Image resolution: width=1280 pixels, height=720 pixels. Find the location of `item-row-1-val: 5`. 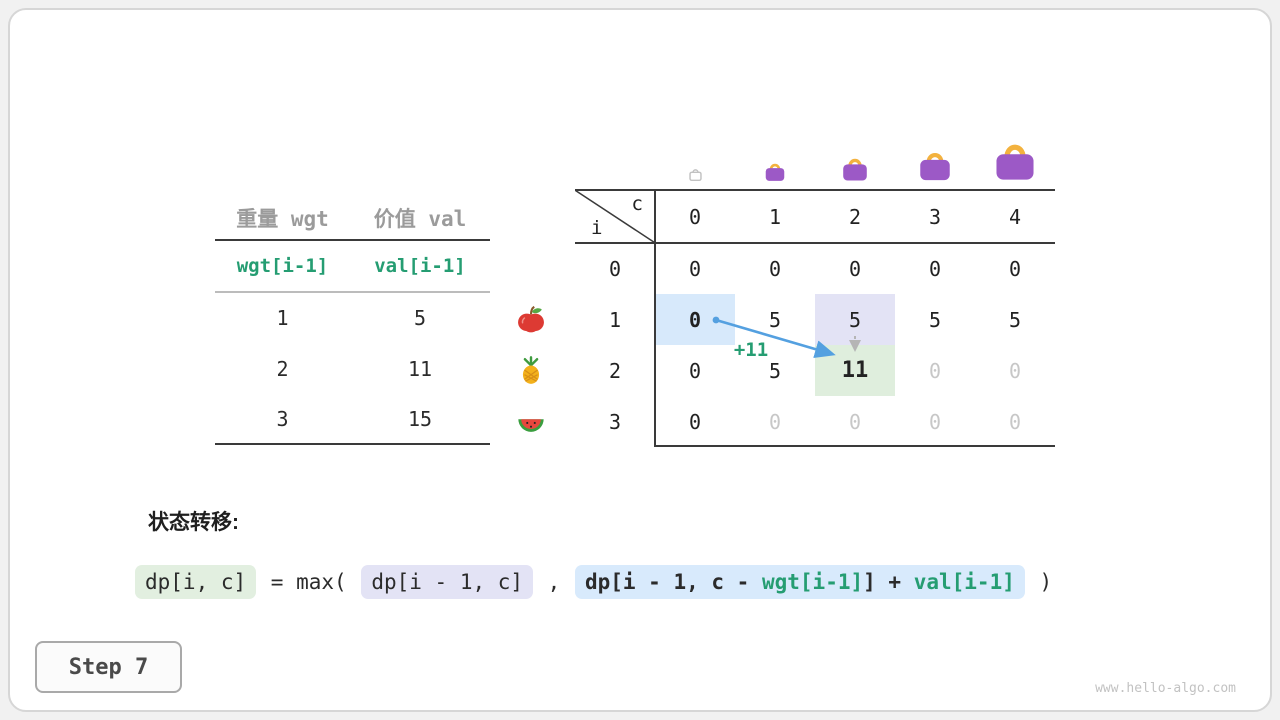

item-row-1-val: 5 is located at coordinates (420, 317).